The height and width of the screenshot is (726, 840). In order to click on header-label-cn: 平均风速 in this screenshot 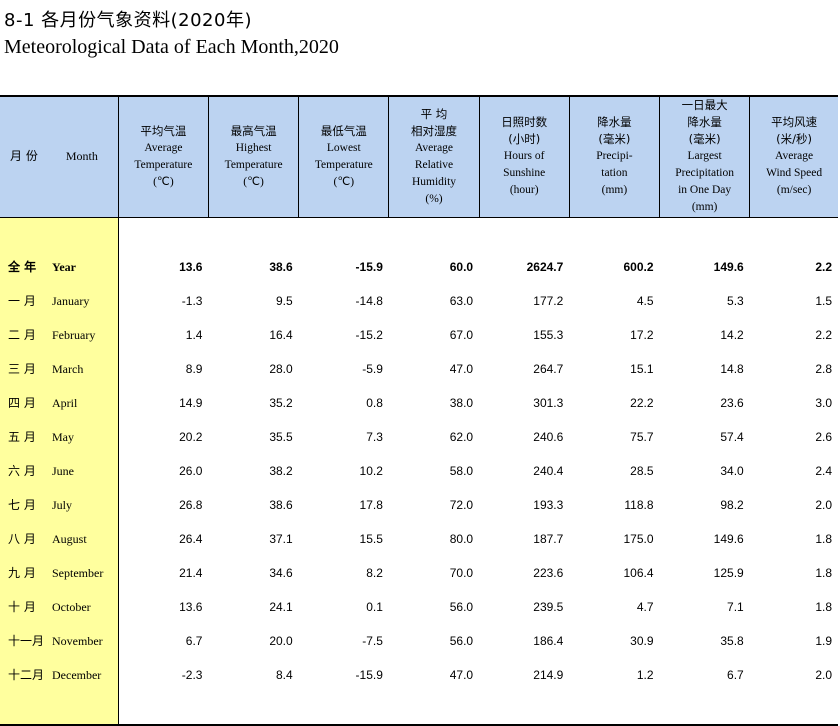, I will do `click(794, 122)`.